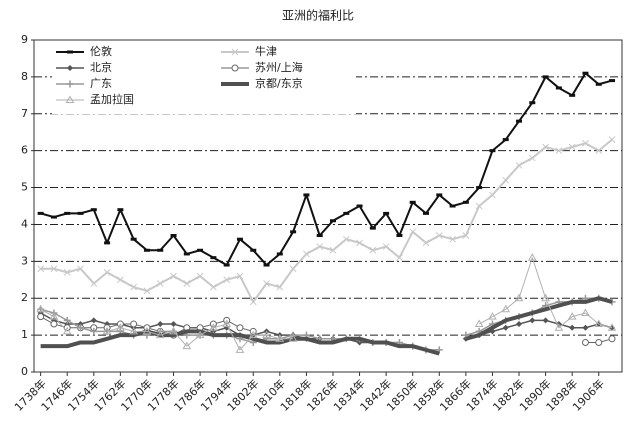  What do you see at coordinates (101, 83) in the screenshot?
I see `legend-label: 广东` at bounding box center [101, 83].